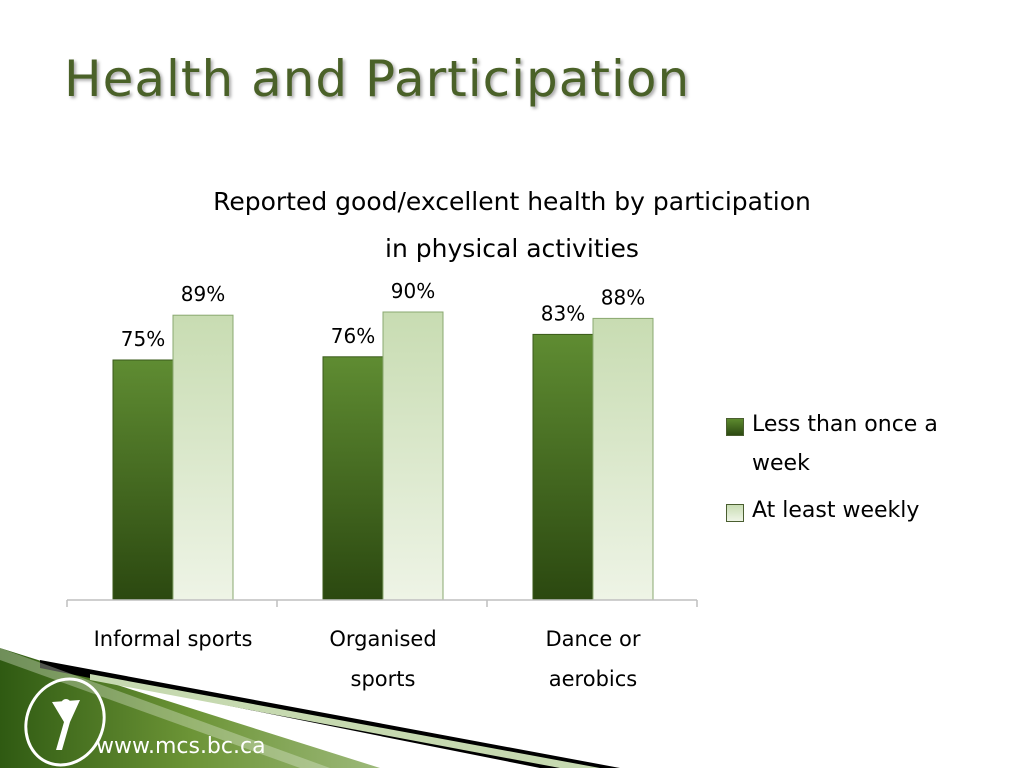  I want to click on category-label-1-line-1: sports, so click(383, 679).